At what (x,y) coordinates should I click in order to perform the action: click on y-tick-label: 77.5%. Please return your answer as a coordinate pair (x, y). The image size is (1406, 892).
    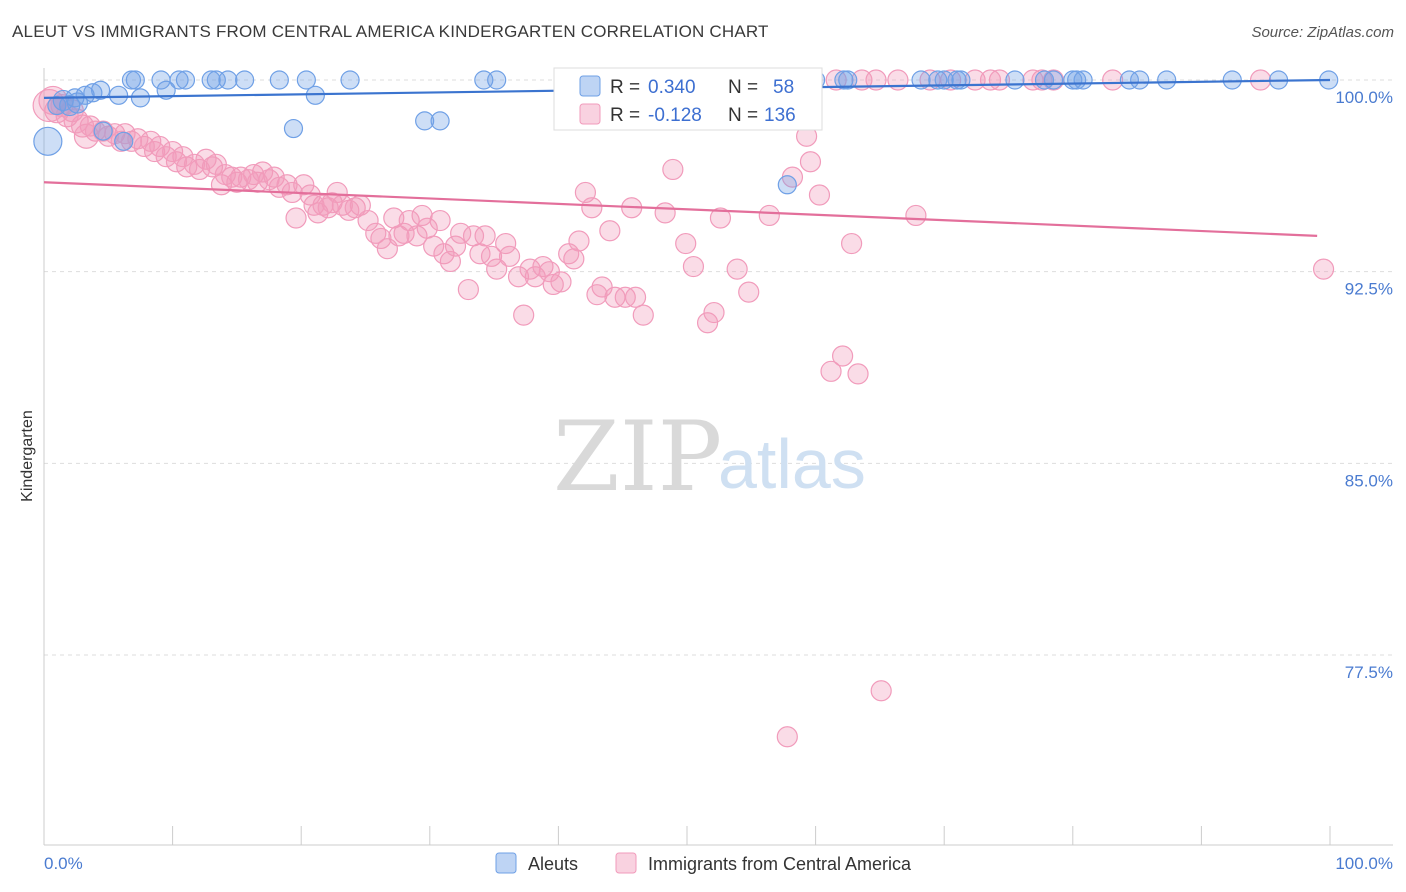
    Looking at the image, I should click on (1369, 672).